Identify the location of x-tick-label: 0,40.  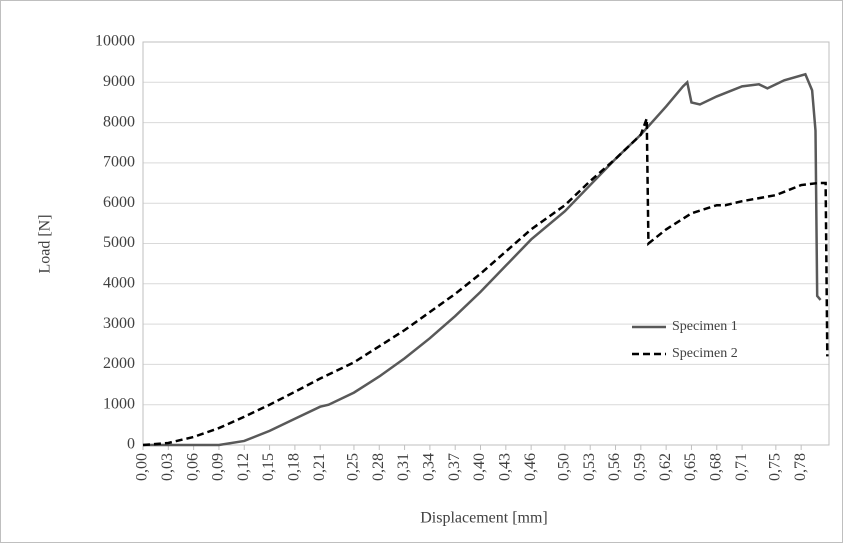
(479, 467).